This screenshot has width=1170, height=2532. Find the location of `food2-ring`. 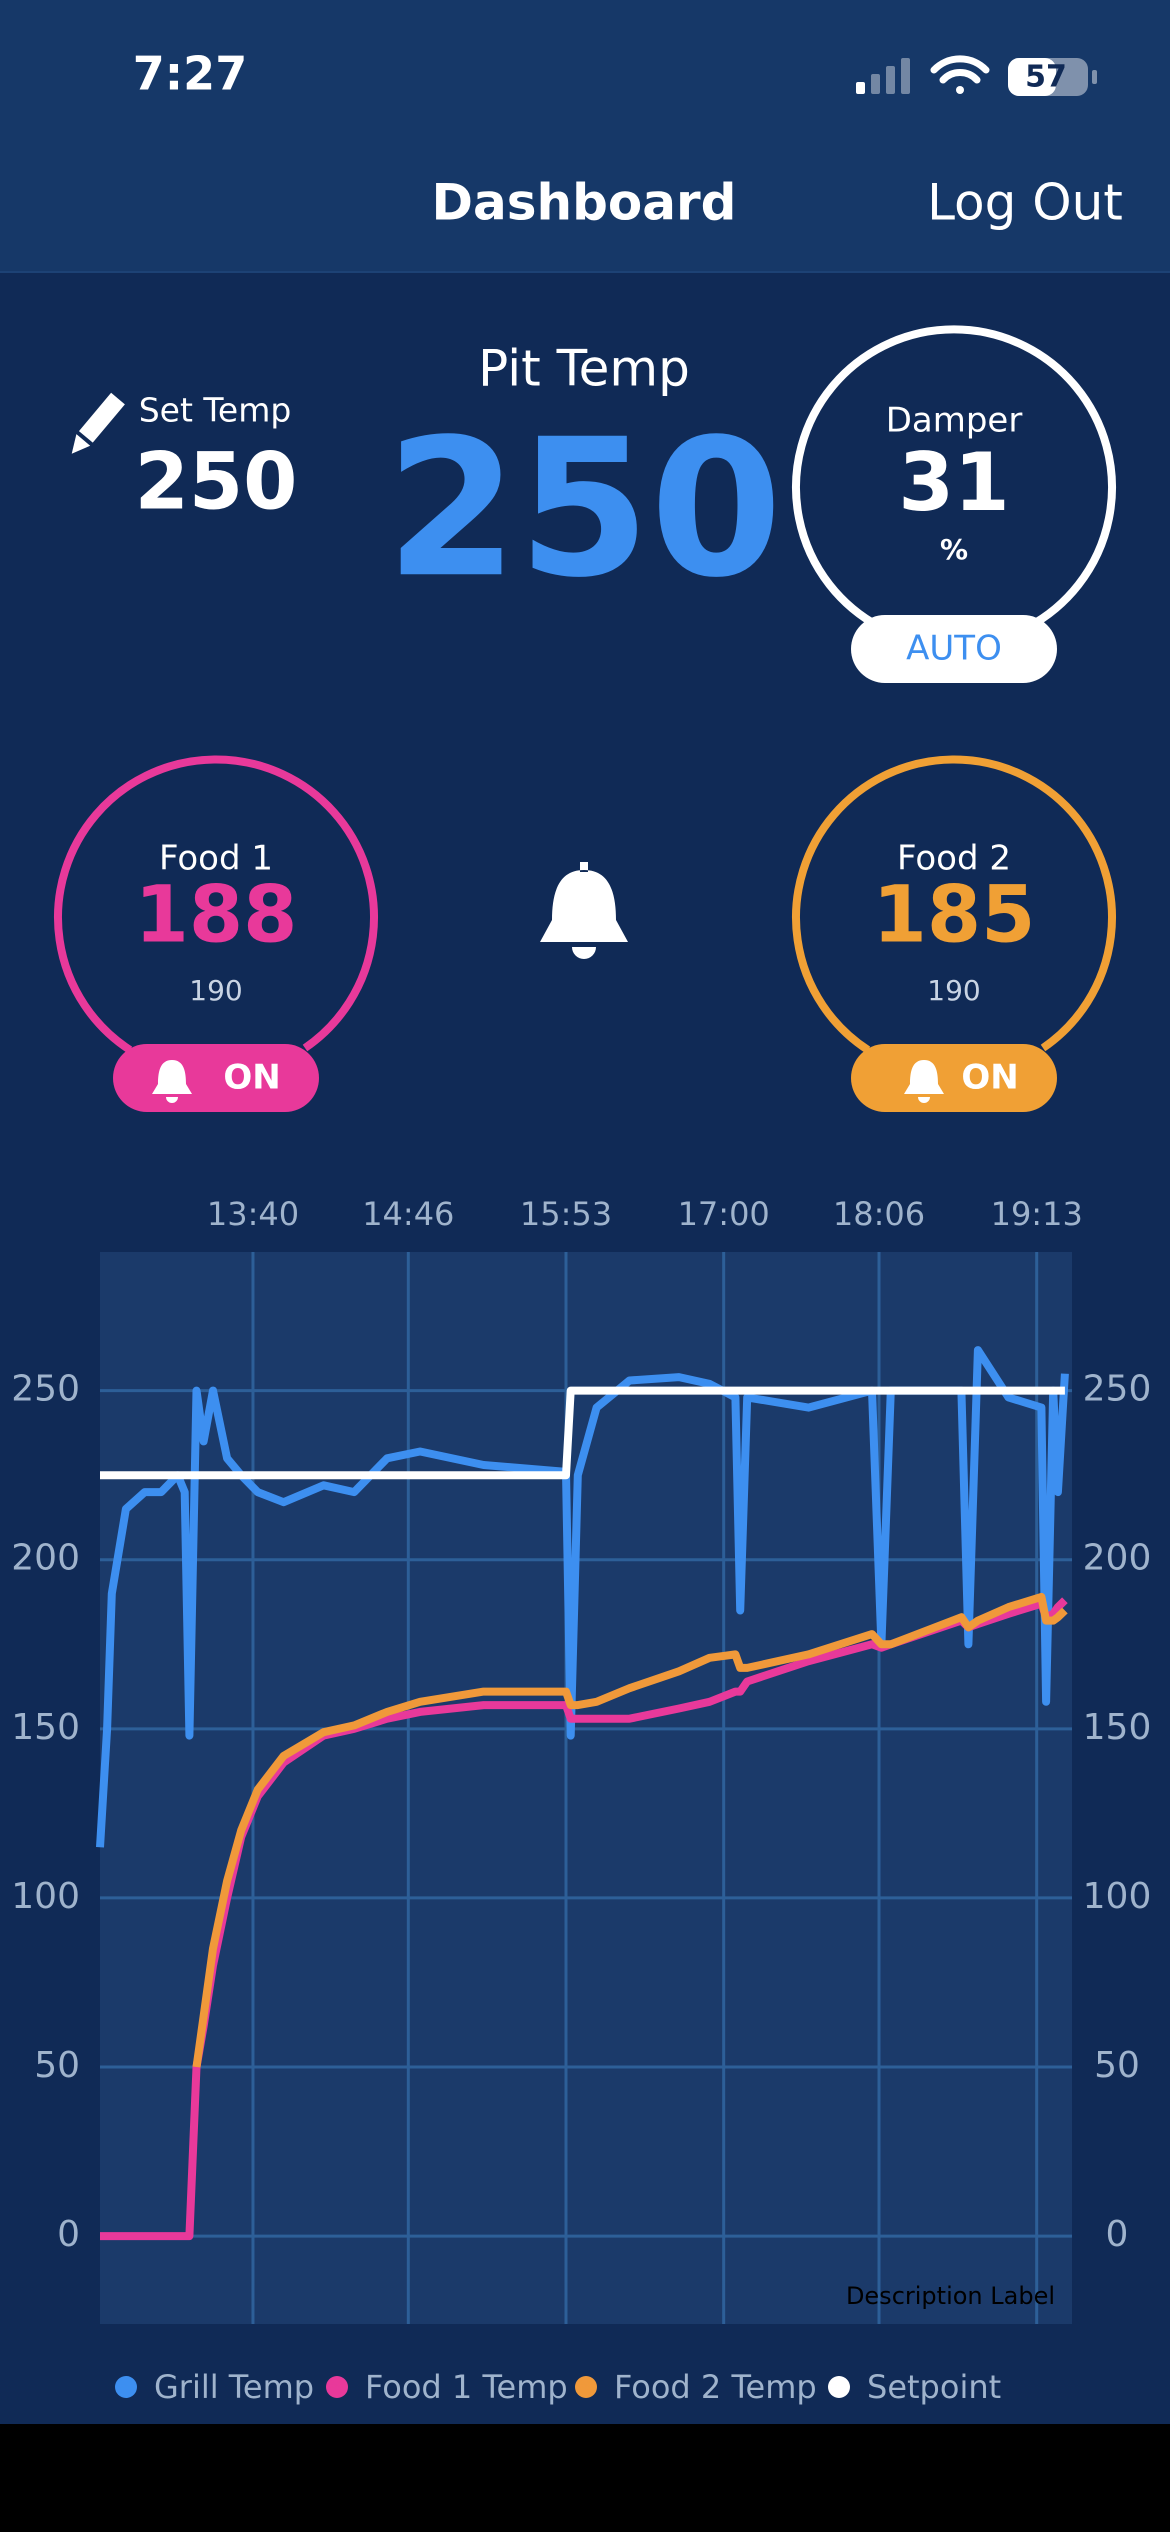

food2-ring is located at coordinates (954, 904).